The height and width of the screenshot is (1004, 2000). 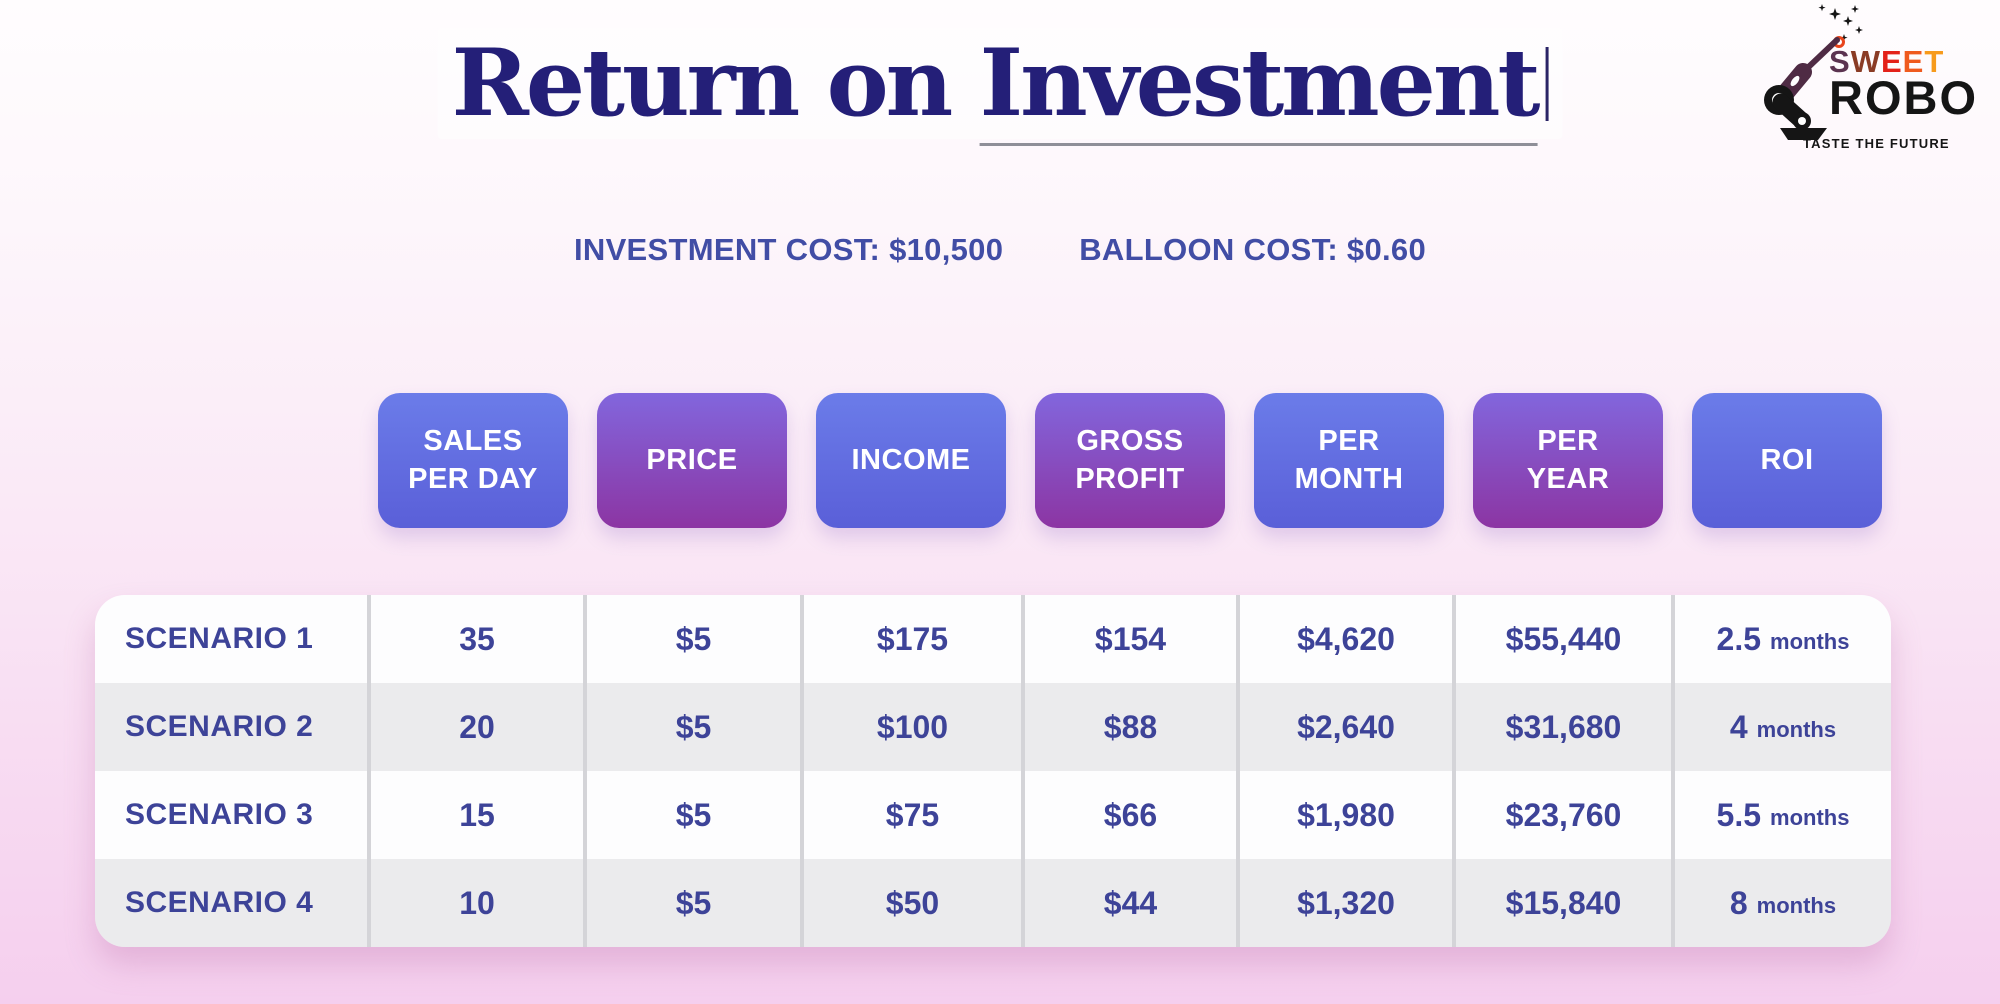 I want to click on scenario-1-sales: 35, so click(x=475, y=639).